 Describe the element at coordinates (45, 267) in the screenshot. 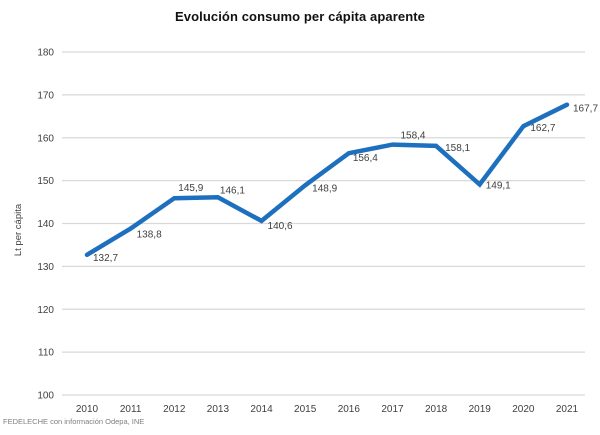

I see `y-tick-label: 130` at that location.